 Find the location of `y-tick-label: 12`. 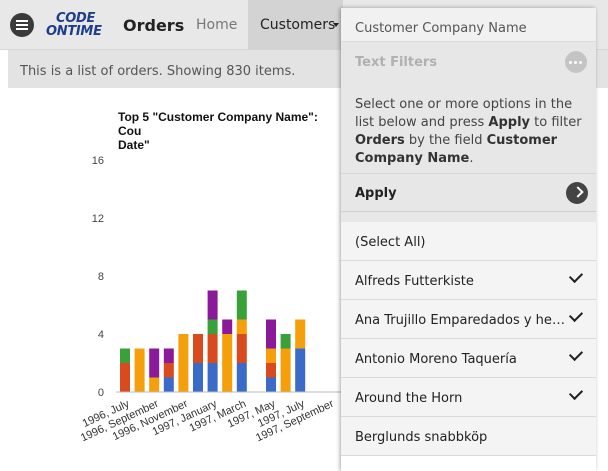

y-tick-label: 12 is located at coordinates (98, 219).